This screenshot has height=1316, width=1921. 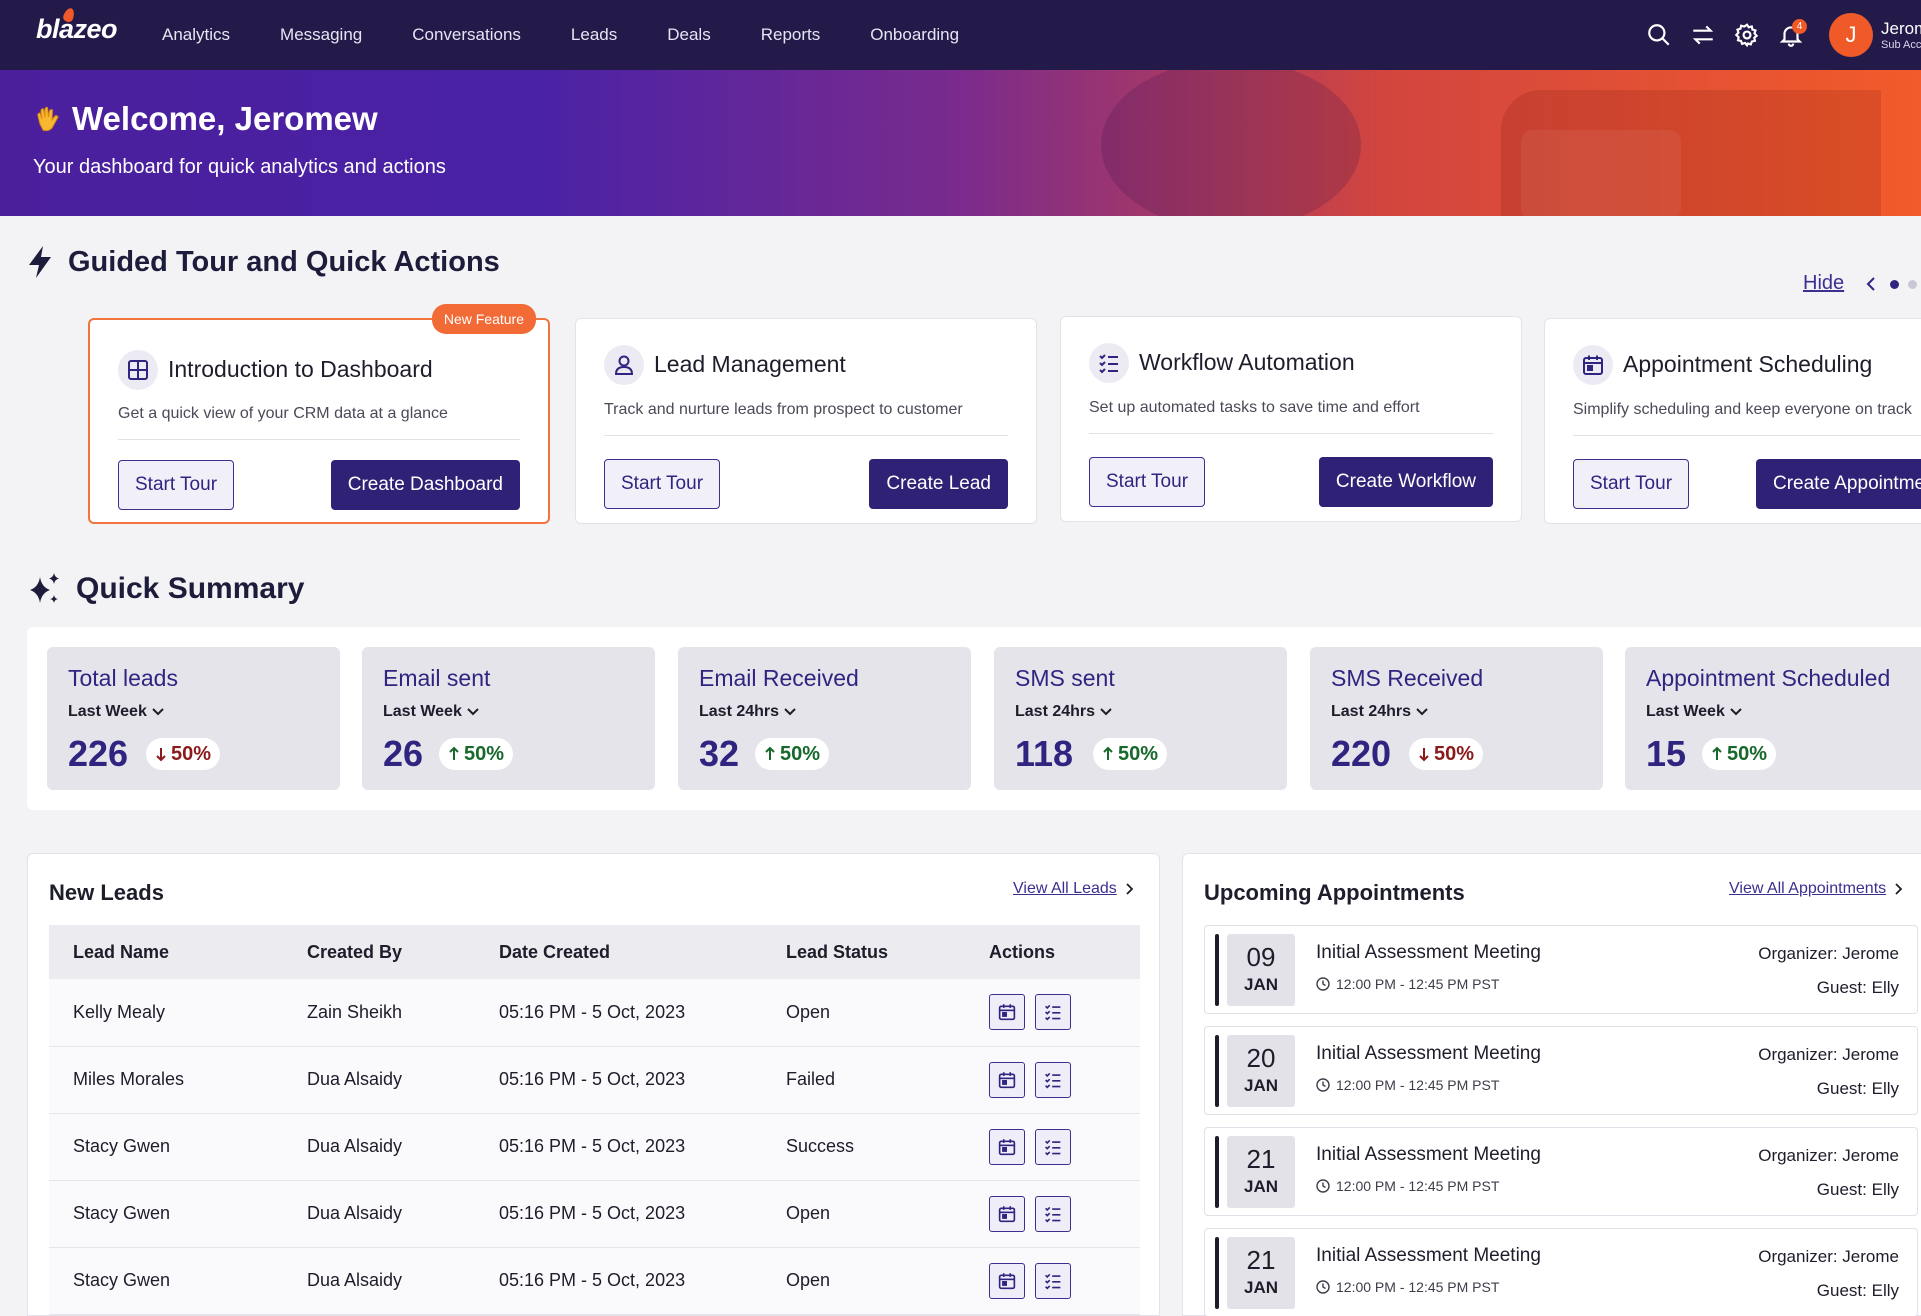 What do you see at coordinates (863, 952) in the screenshot?
I see `column-header: Lead Status` at bounding box center [863, 952].